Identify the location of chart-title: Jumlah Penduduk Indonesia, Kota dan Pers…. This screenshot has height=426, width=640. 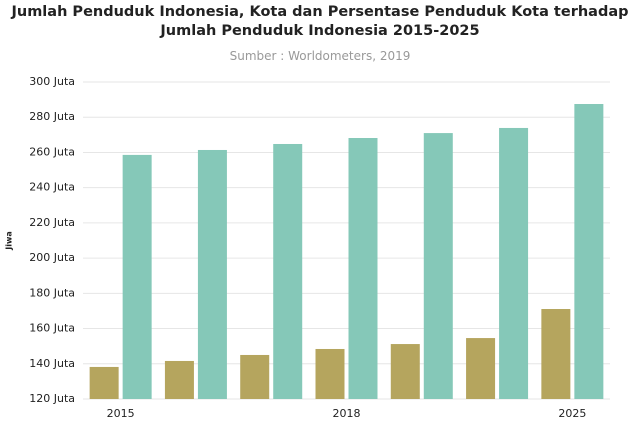
(320, 21).